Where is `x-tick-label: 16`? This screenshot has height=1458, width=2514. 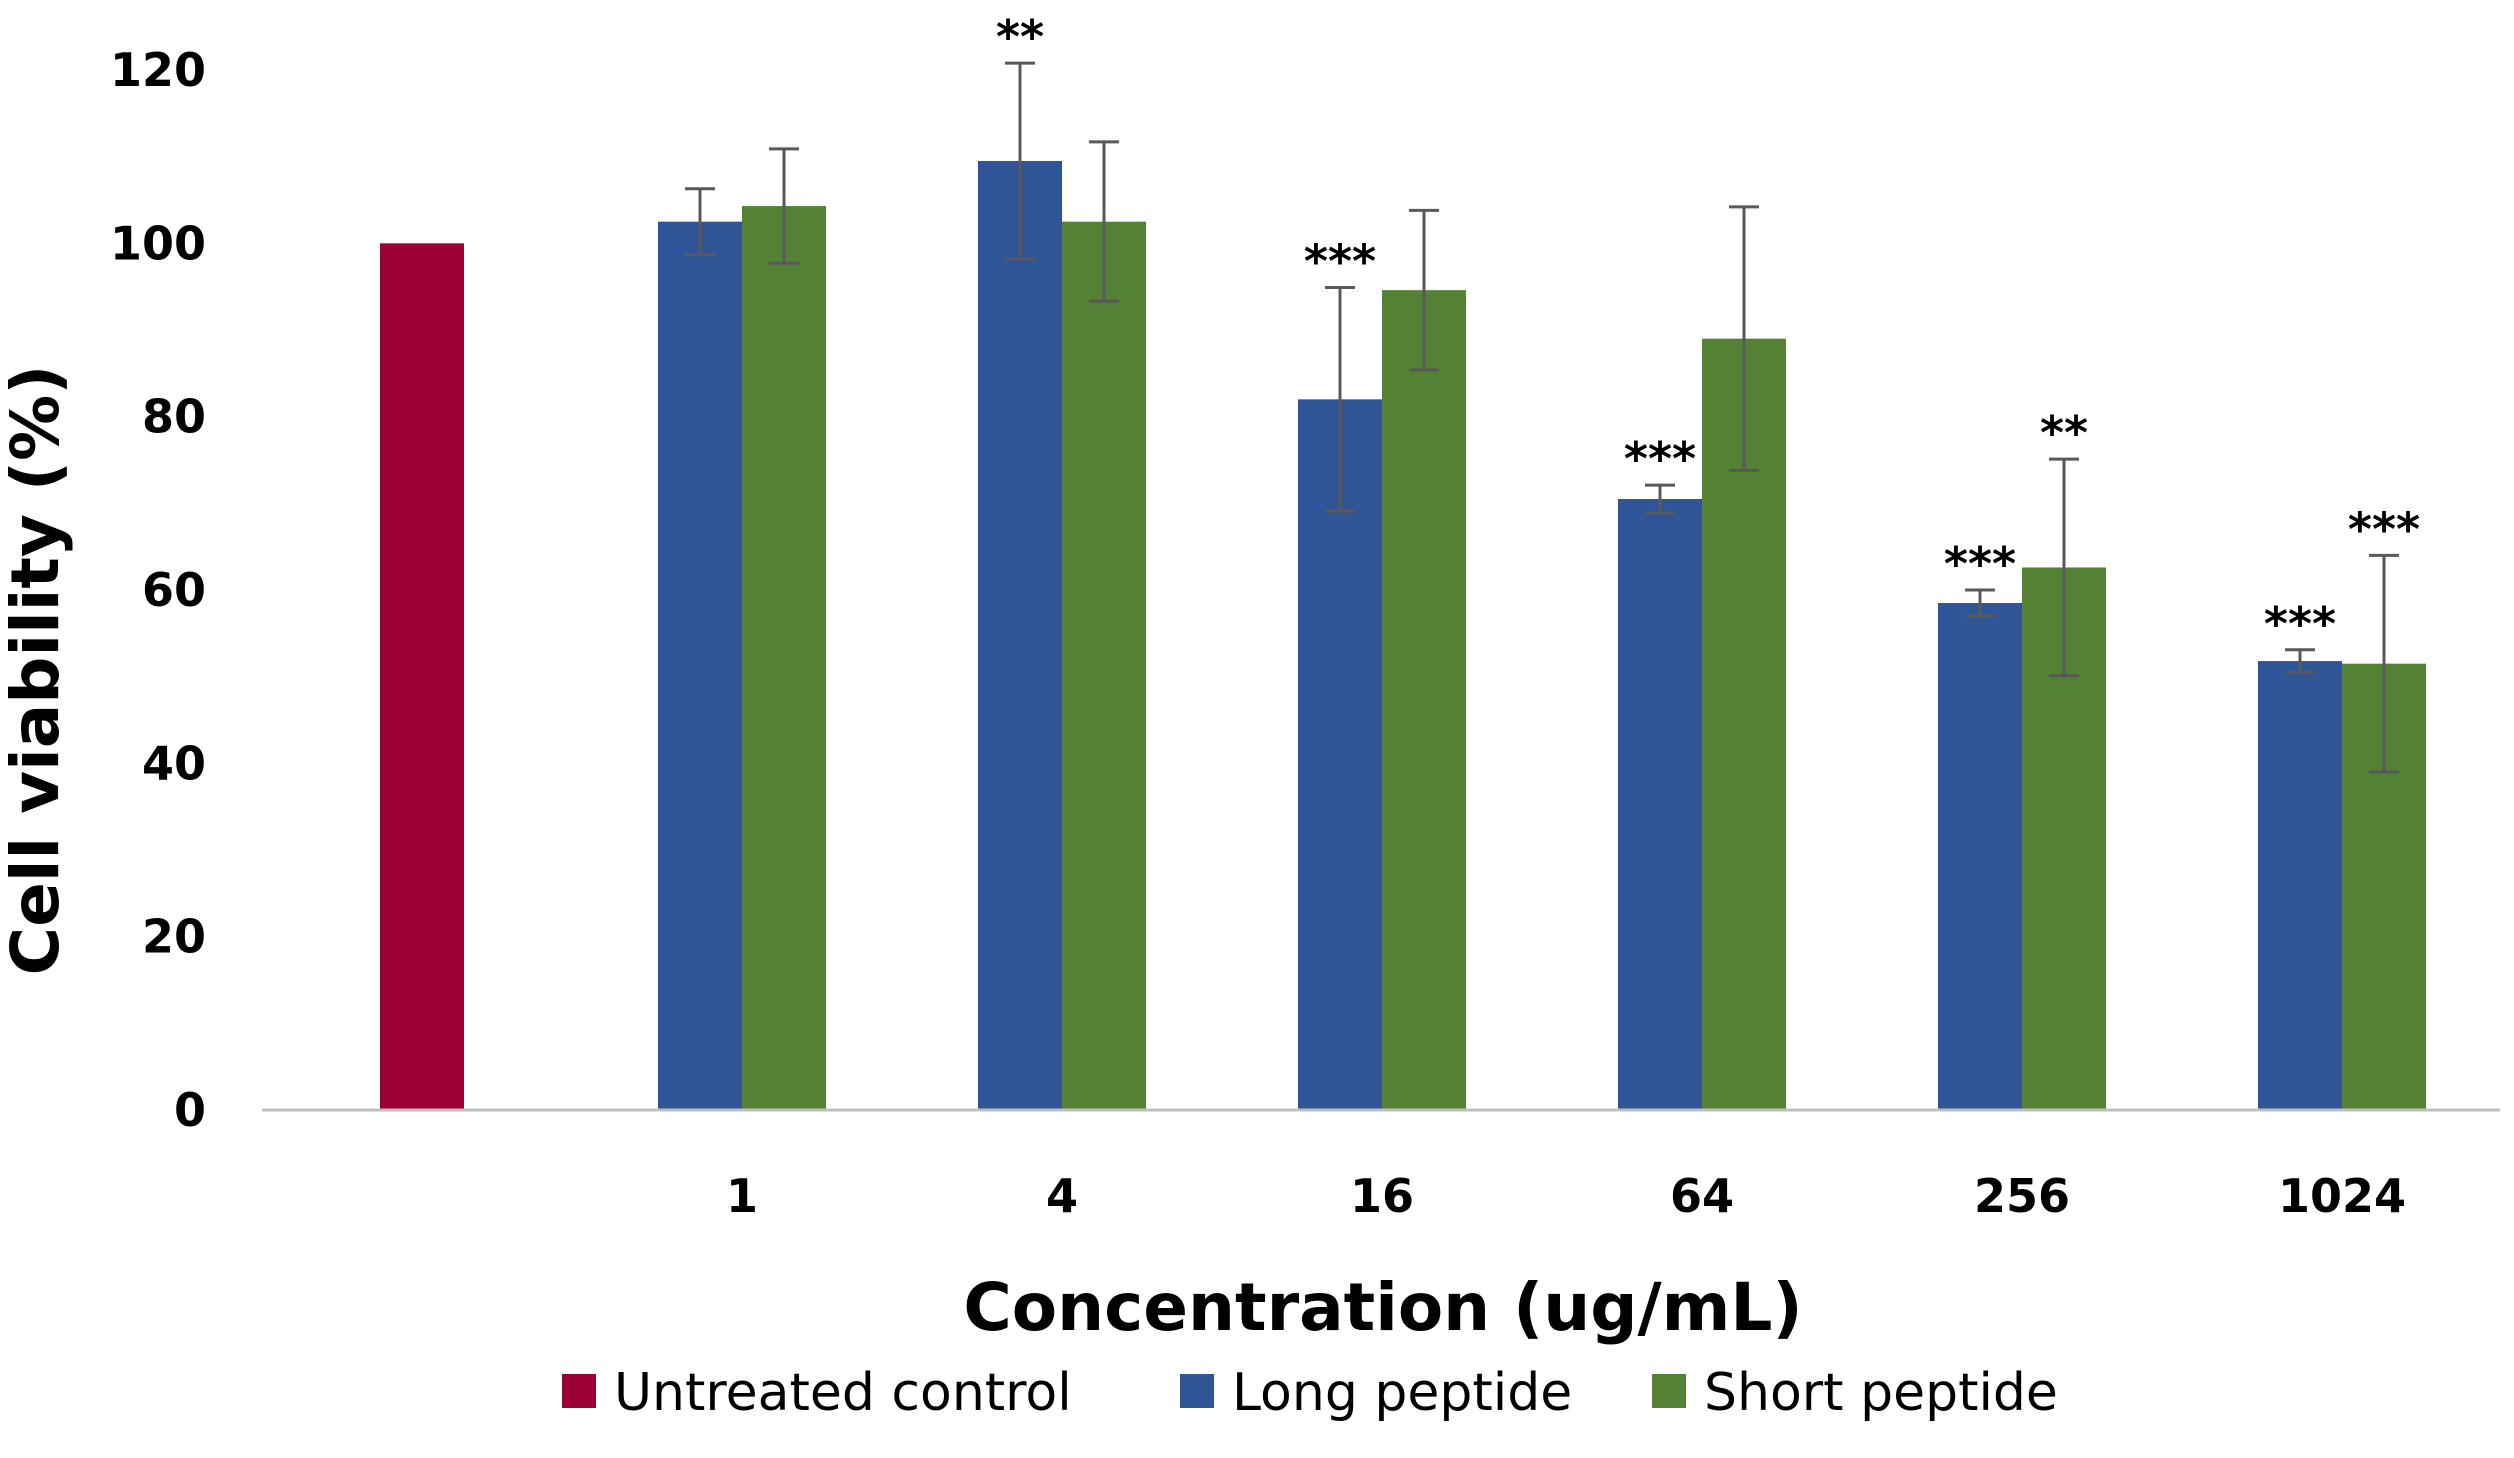 x-tick-label: 16 is located at coordinates (1382, 1196).